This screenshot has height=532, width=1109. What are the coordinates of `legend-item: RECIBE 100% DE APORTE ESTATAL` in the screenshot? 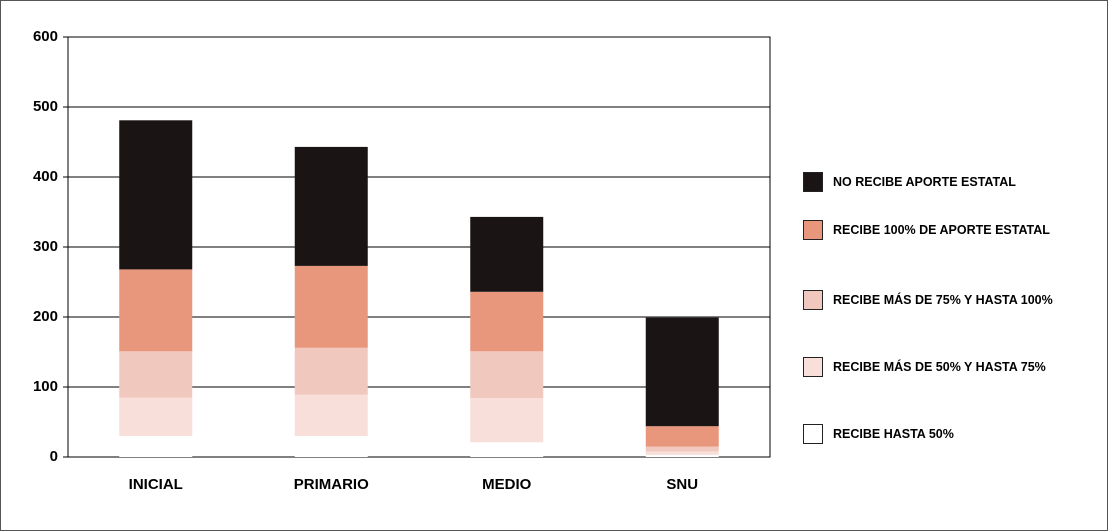 It's located at (948, 230).